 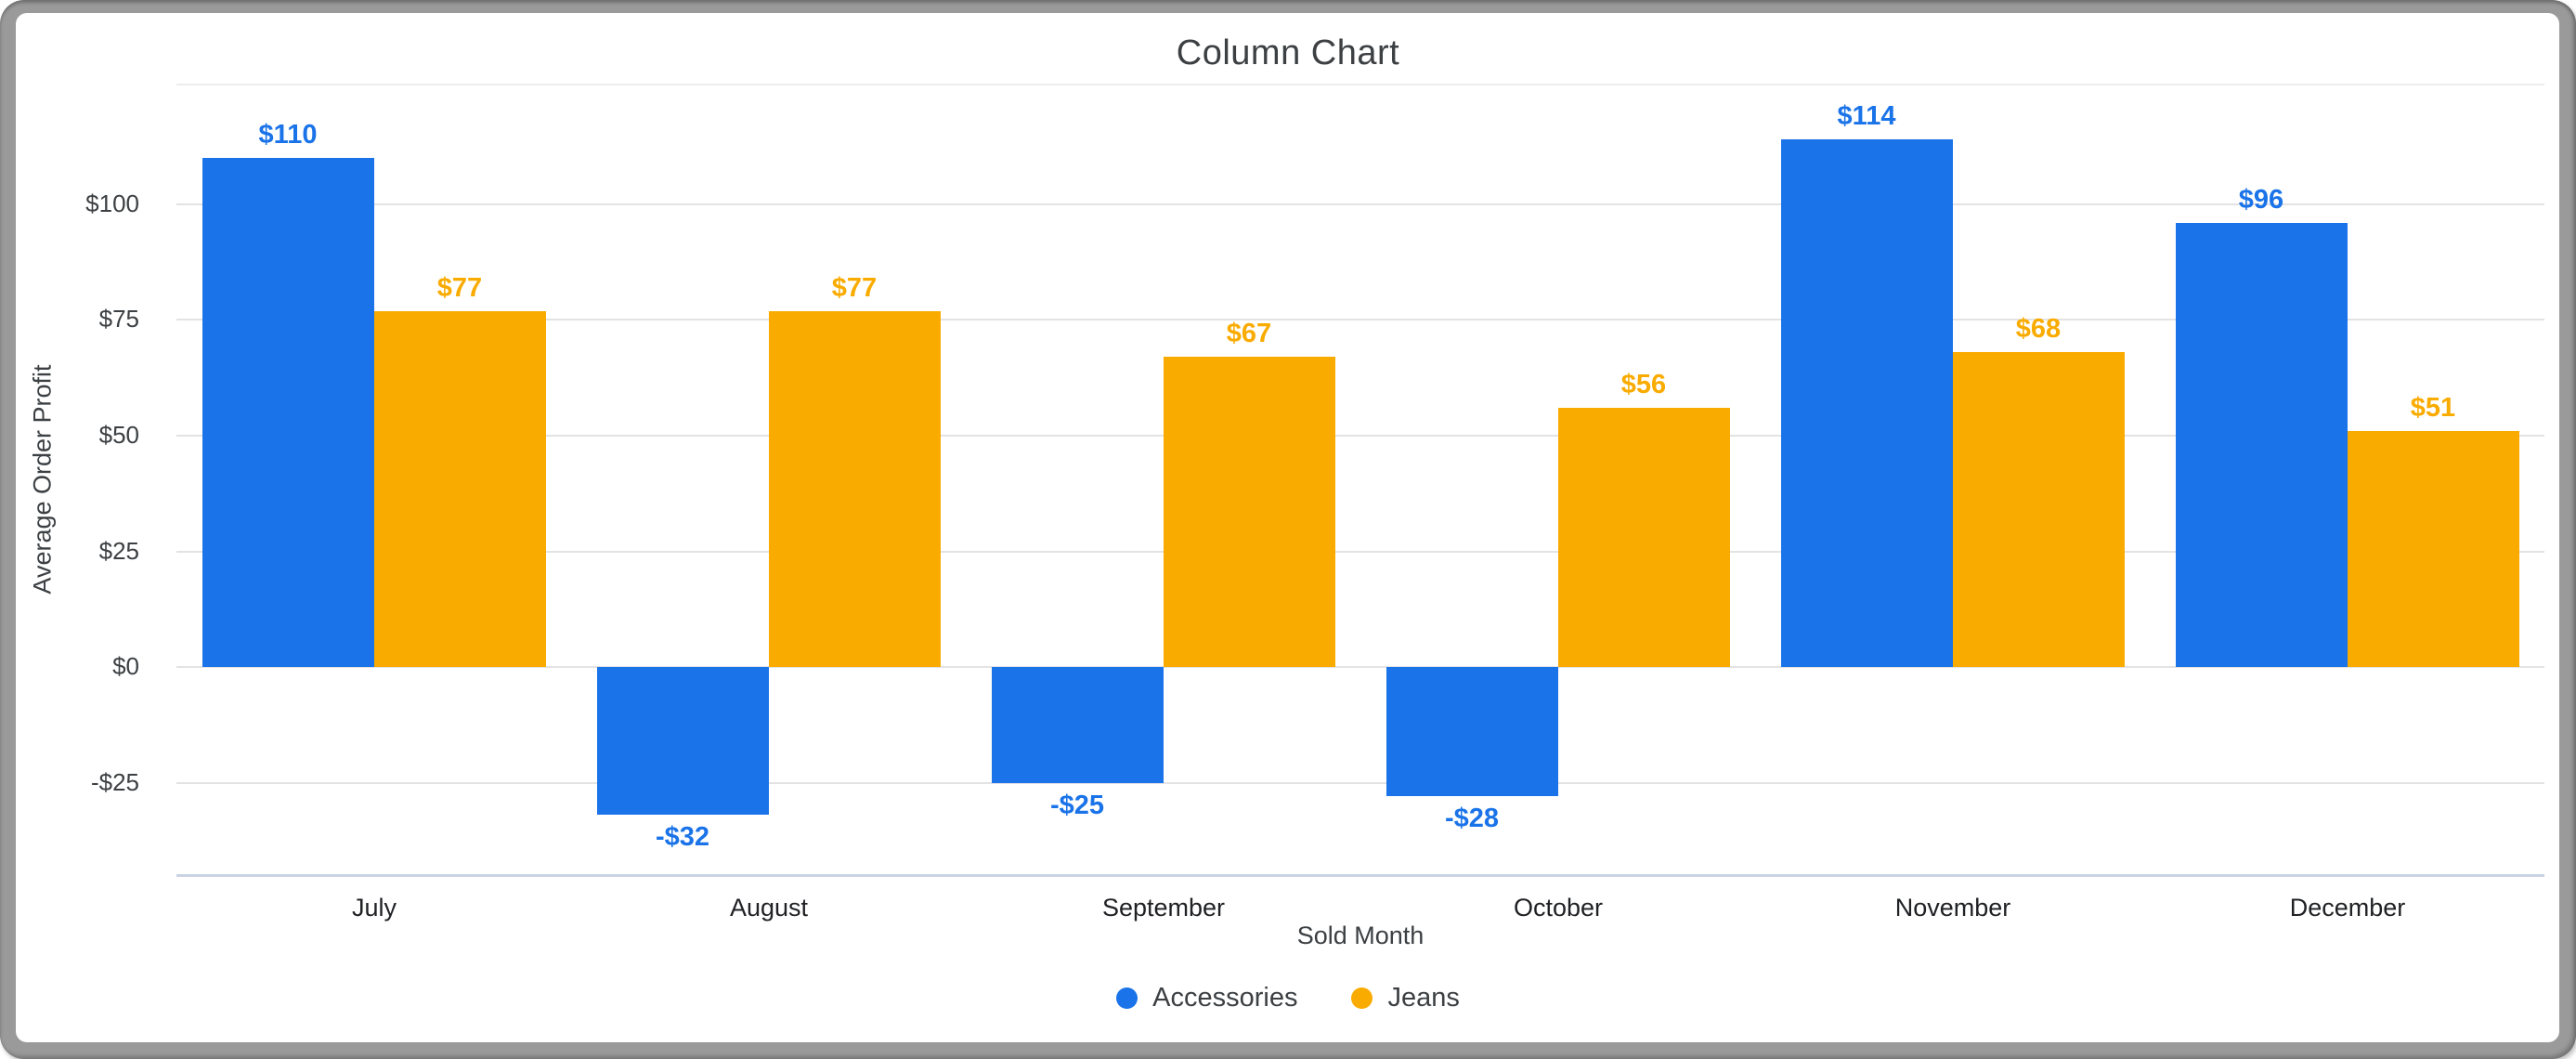 I want to click on legend-item-jeans: Jeans, so click(x=1405, y=997).